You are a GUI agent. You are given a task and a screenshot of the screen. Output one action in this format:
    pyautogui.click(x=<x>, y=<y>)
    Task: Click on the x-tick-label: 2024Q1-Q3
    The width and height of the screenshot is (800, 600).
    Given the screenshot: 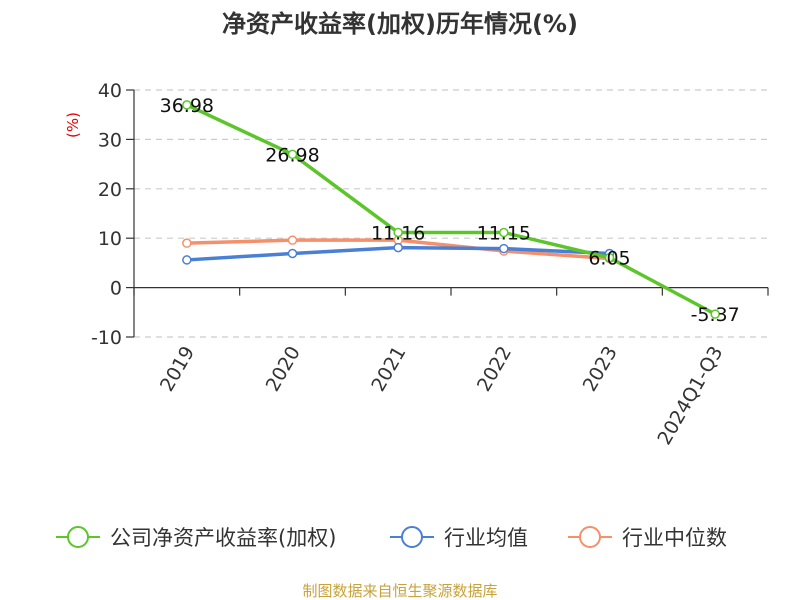 What is the action you would take?
    pyautogui.click(x=690, y=396)
    